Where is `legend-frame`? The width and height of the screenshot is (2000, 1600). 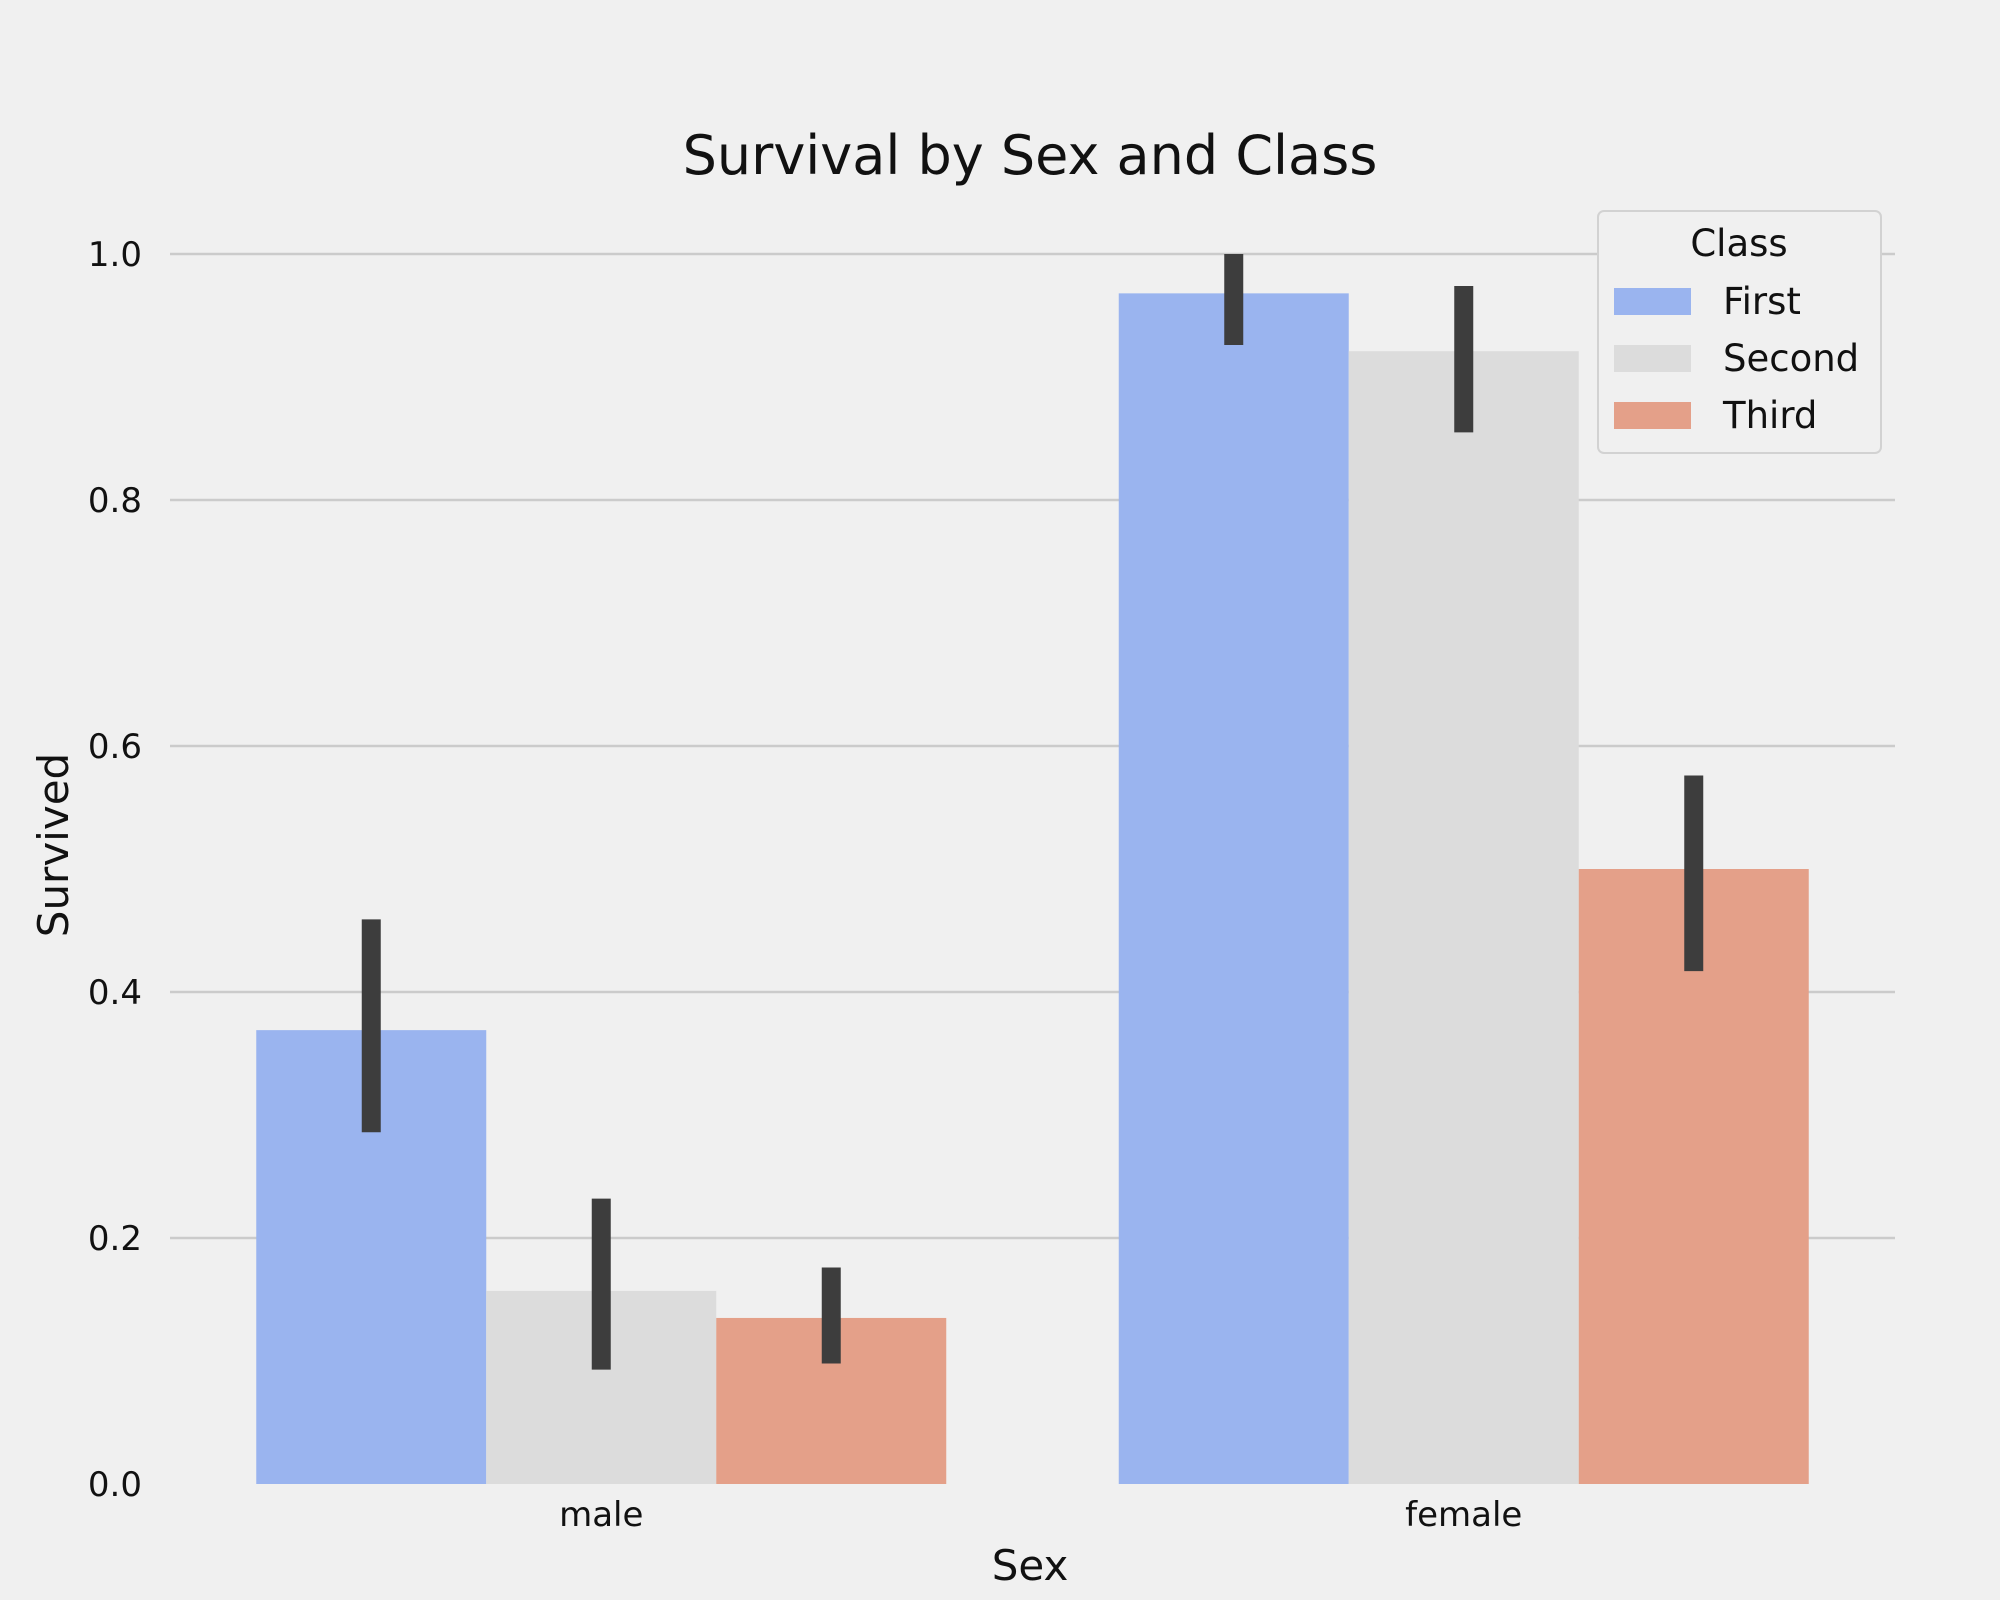 legend-frame is located at coordinates (1739, 332).